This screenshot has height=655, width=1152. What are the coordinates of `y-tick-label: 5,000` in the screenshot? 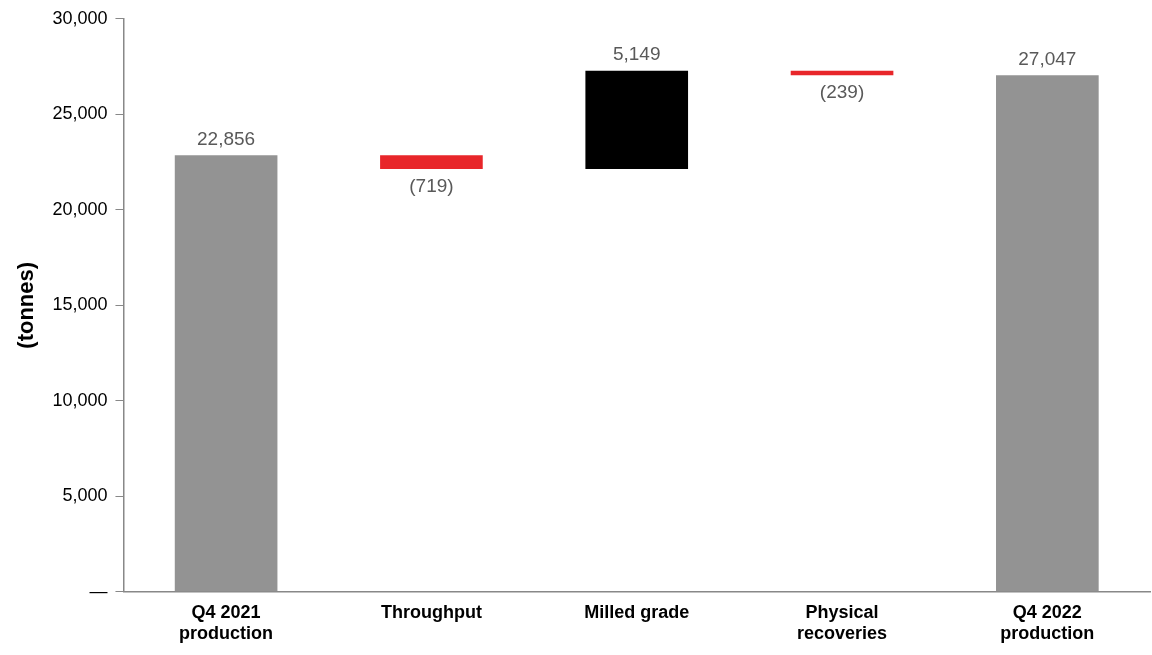 It's located at (85, 495).